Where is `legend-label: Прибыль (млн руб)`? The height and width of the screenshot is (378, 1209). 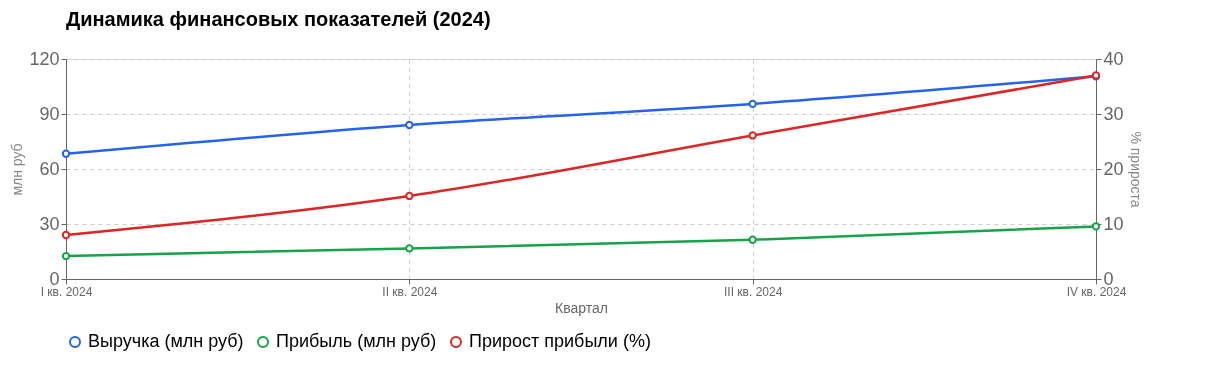
legend-label: Прибыль (млн руб) is located at coordinates (356, 341).